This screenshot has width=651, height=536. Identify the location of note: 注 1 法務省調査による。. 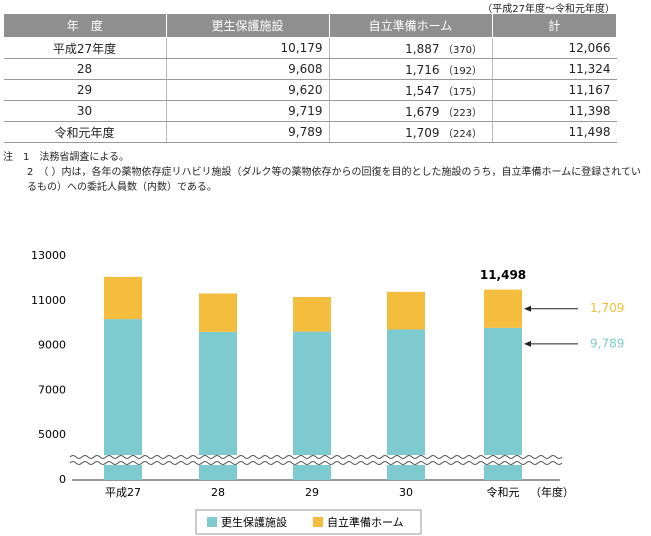
(66, 157).